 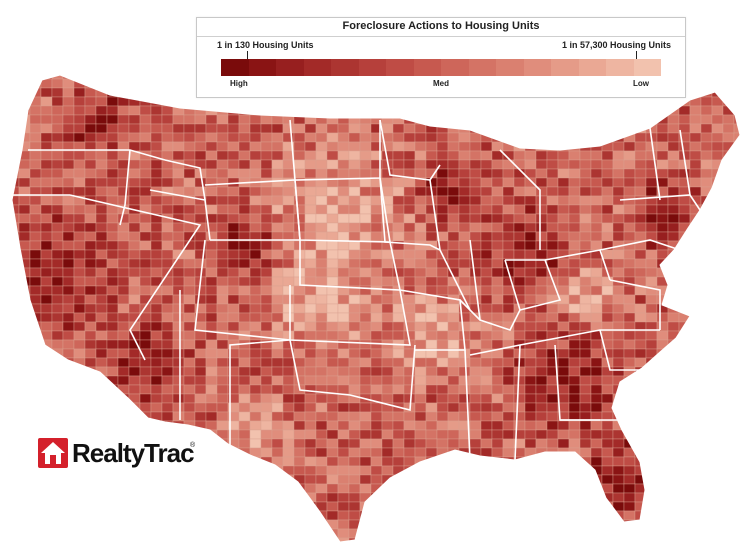 What do you see at coordinates (616, 45) in the screenshot?
I see `legend-low-end-label: 1 in 57,300 Housing Units` at bounding box center [616, 45].